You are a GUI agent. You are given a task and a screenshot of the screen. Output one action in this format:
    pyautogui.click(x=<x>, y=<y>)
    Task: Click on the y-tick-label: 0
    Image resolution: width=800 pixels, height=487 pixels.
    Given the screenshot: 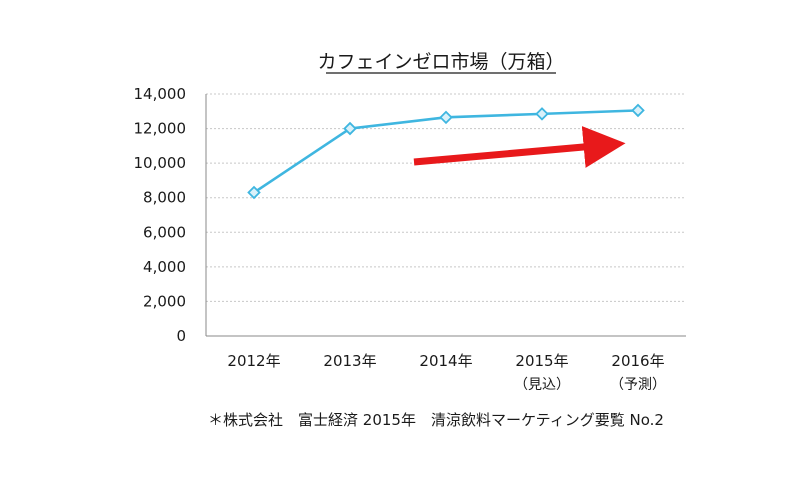 What is the action you would take?
    pyautogui.click(x=181, y=336)
    